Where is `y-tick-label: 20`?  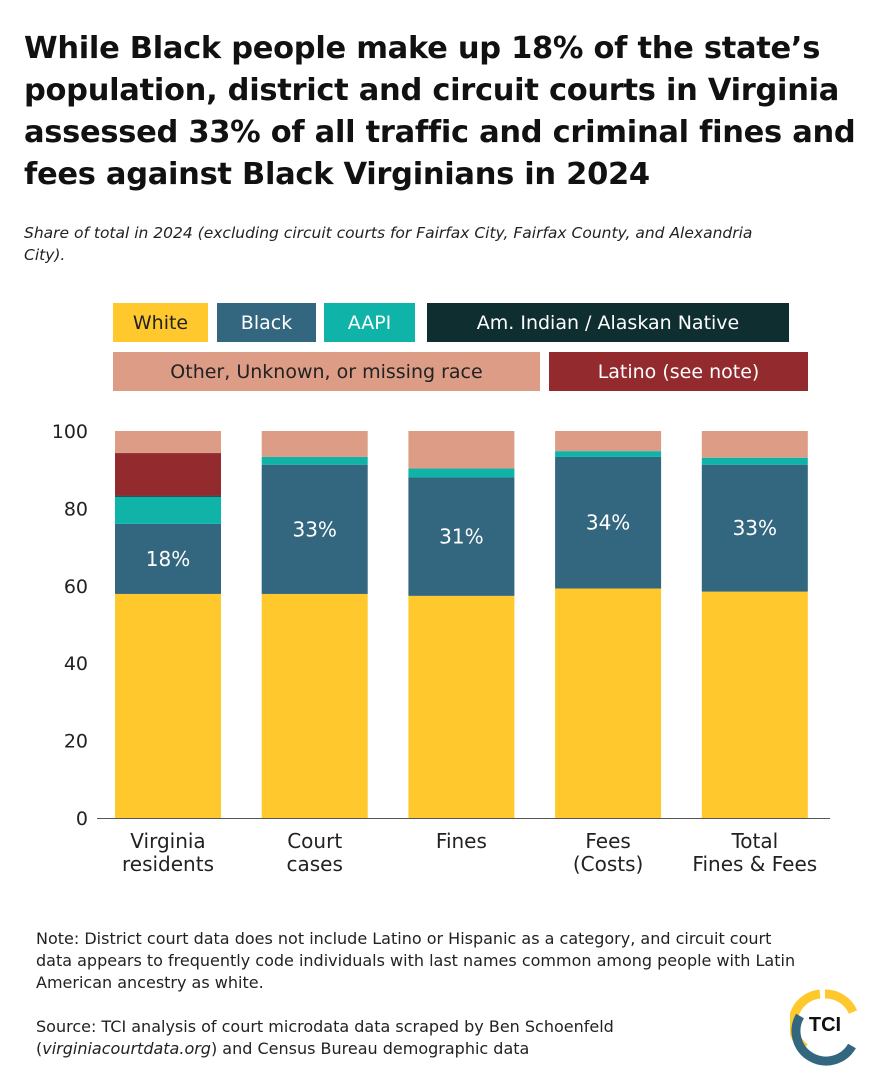 y-tick-label: 20 is located at coordinates (76, 742).